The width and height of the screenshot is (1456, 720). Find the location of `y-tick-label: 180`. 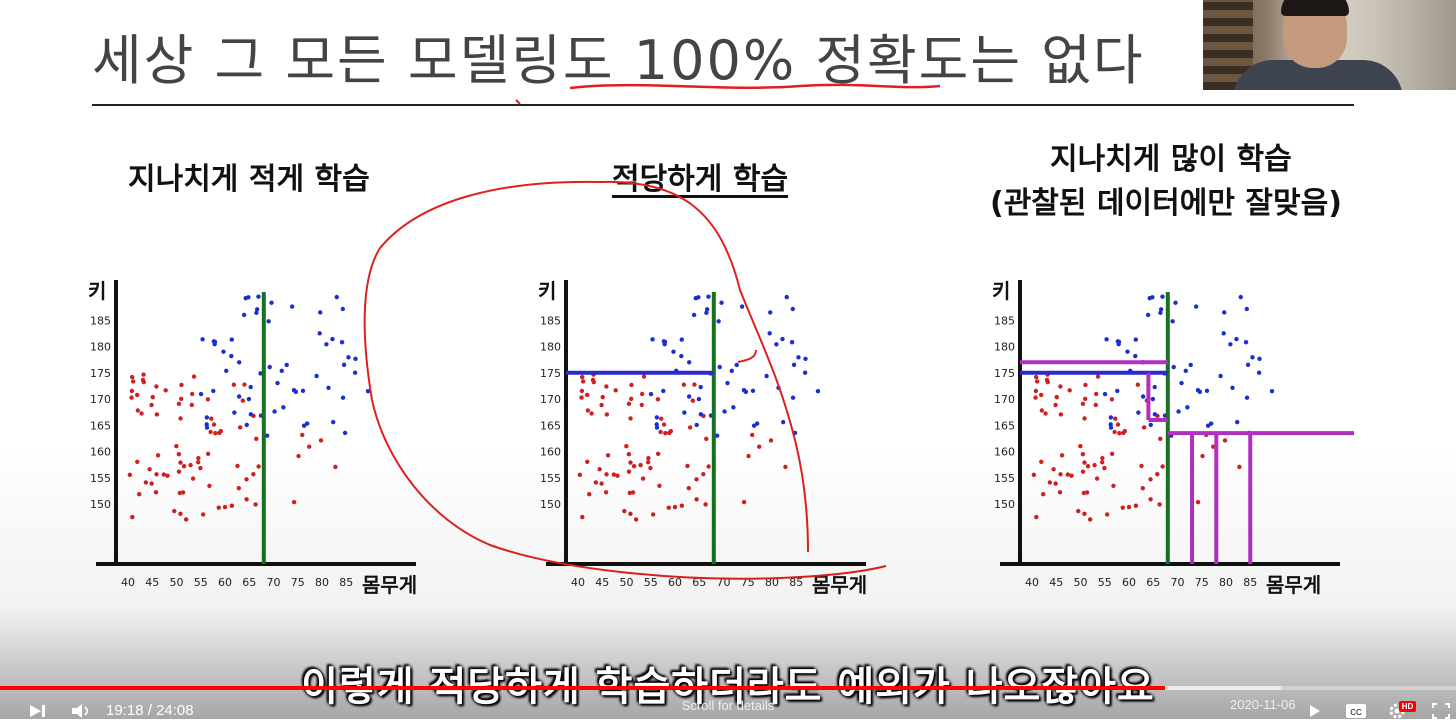

y-tick-label: 180 is located at coordinates (100, 347).